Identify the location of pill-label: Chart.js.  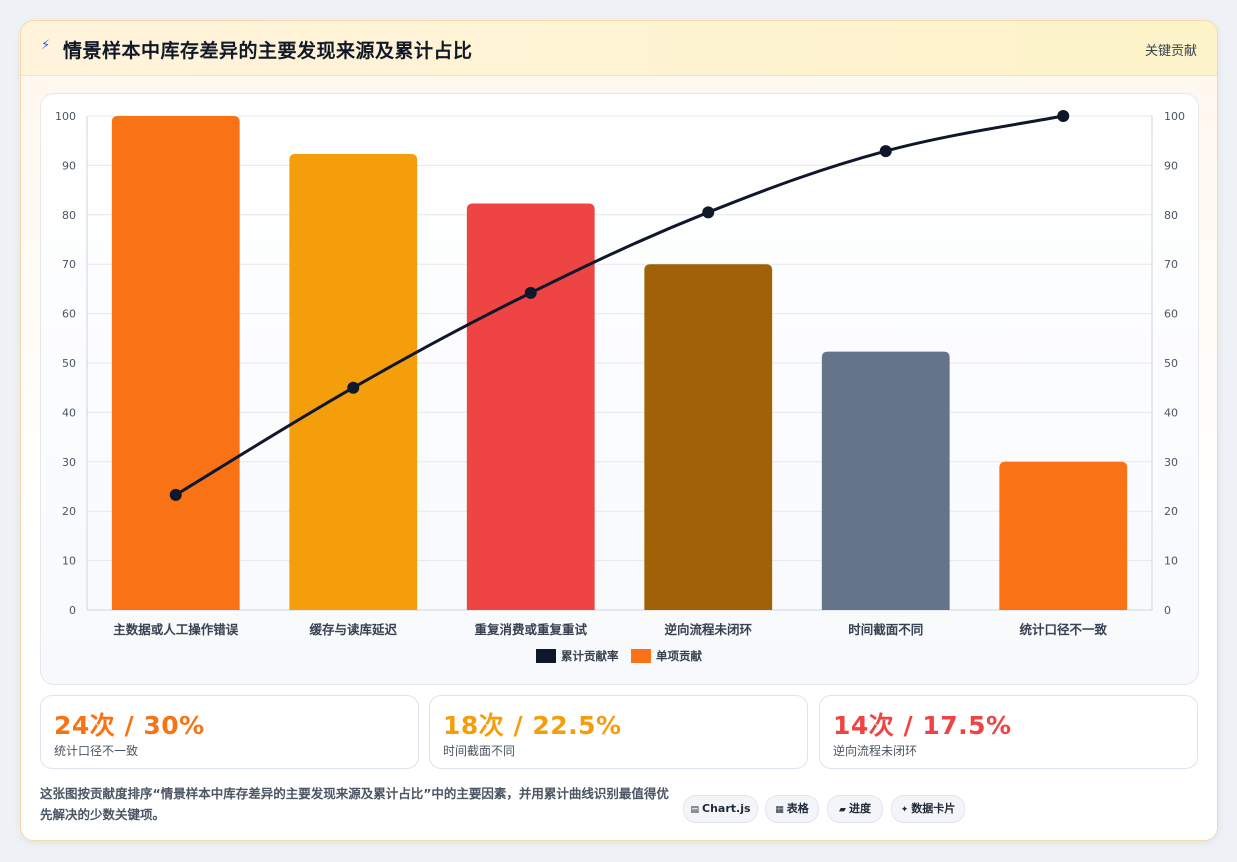
(726, 808).